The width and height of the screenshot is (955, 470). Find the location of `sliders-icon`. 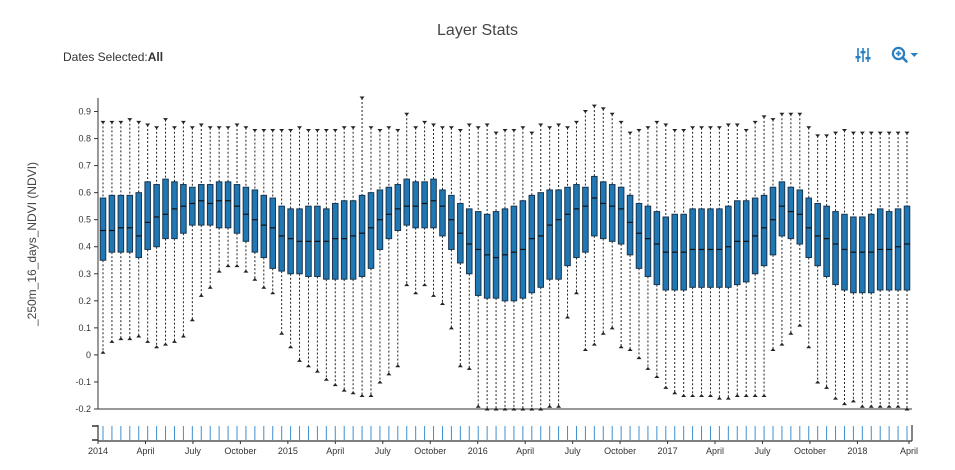

sliders-icon is located at coordinates (863, 55).